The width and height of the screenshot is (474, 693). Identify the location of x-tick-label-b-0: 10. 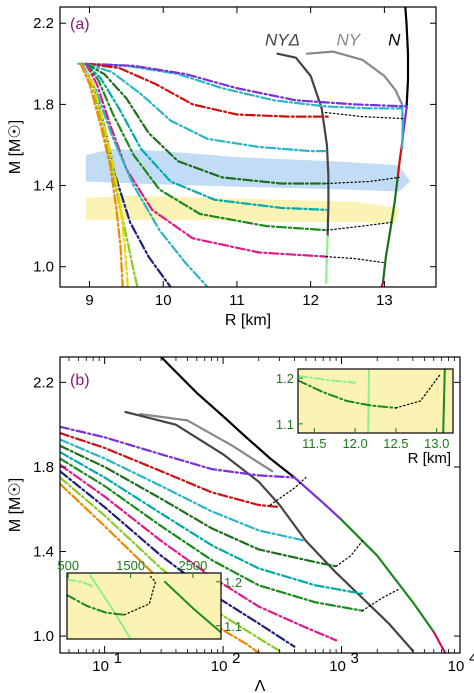
(100, 666).